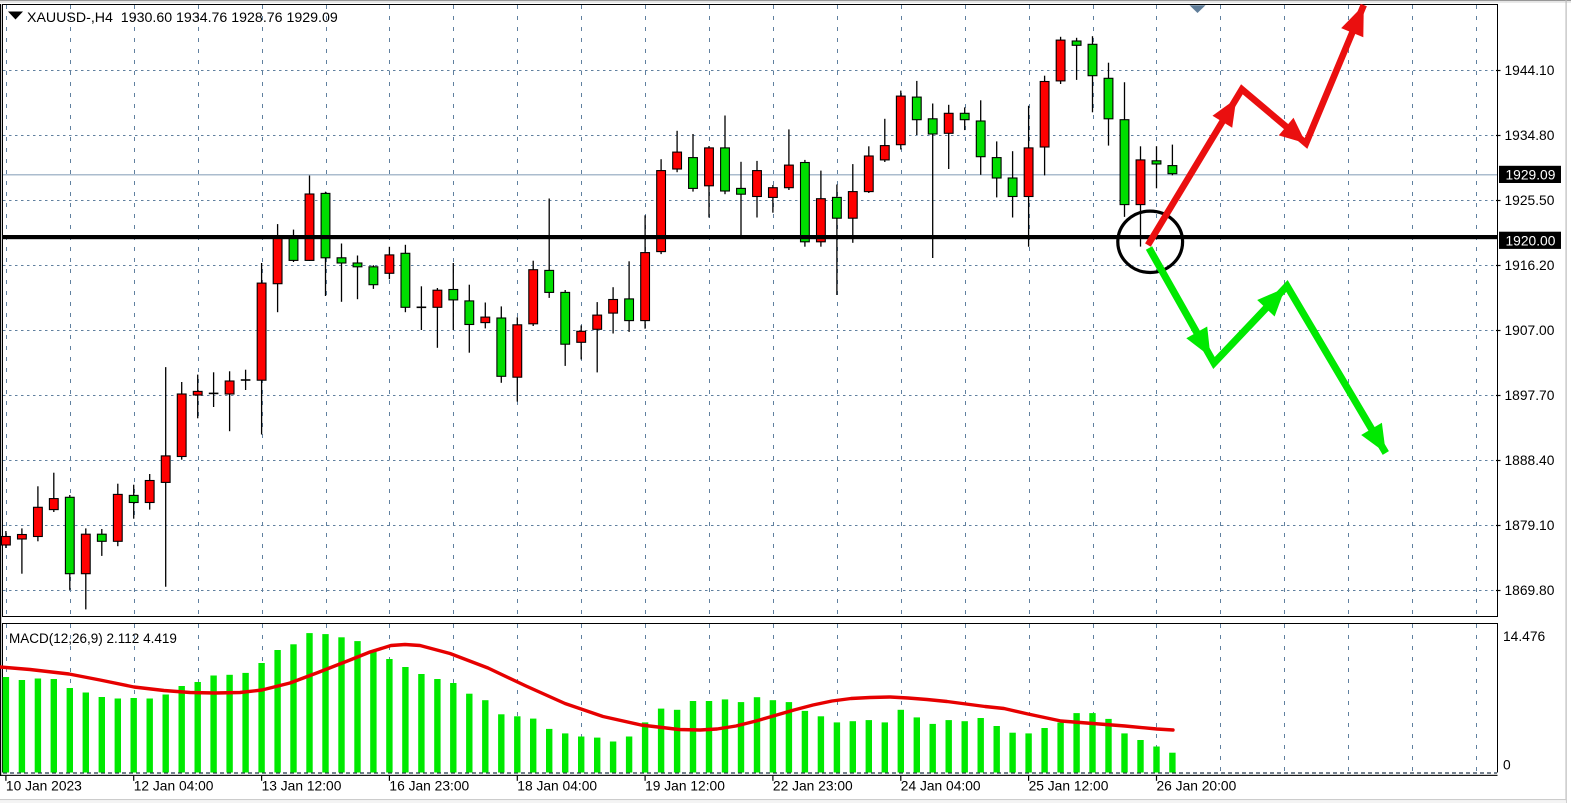 The height and width of the screenshot is (803, 1571). What do you see at coordinates (44, 786) in the screenshot?
I see `svg-text: 10 Jan 2023` at bounding box center [44, 786].